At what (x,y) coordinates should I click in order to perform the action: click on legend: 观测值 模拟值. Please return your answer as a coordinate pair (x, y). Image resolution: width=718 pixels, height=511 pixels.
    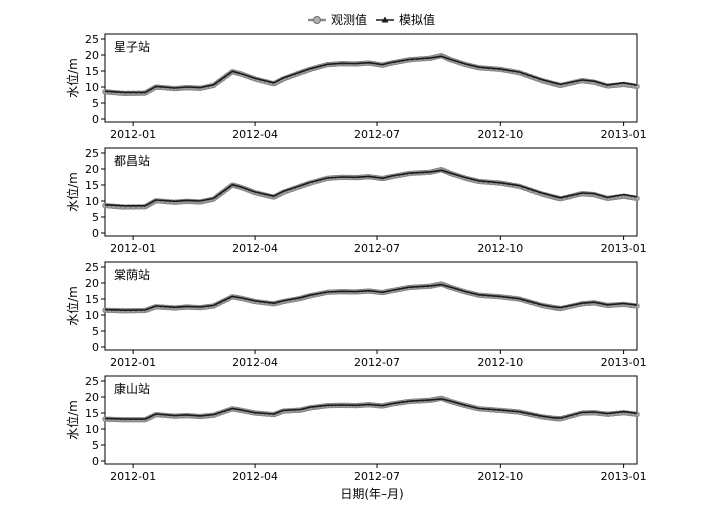
    Looking at the image, I should click on (371, 19).